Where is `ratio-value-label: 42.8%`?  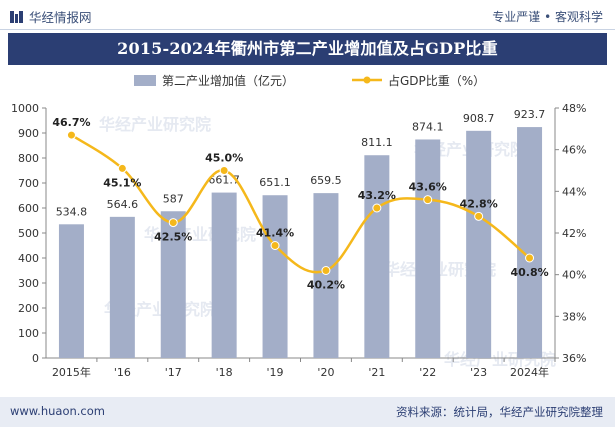
ratio-value-label: 42.8% is located at coordinates (479, 203).